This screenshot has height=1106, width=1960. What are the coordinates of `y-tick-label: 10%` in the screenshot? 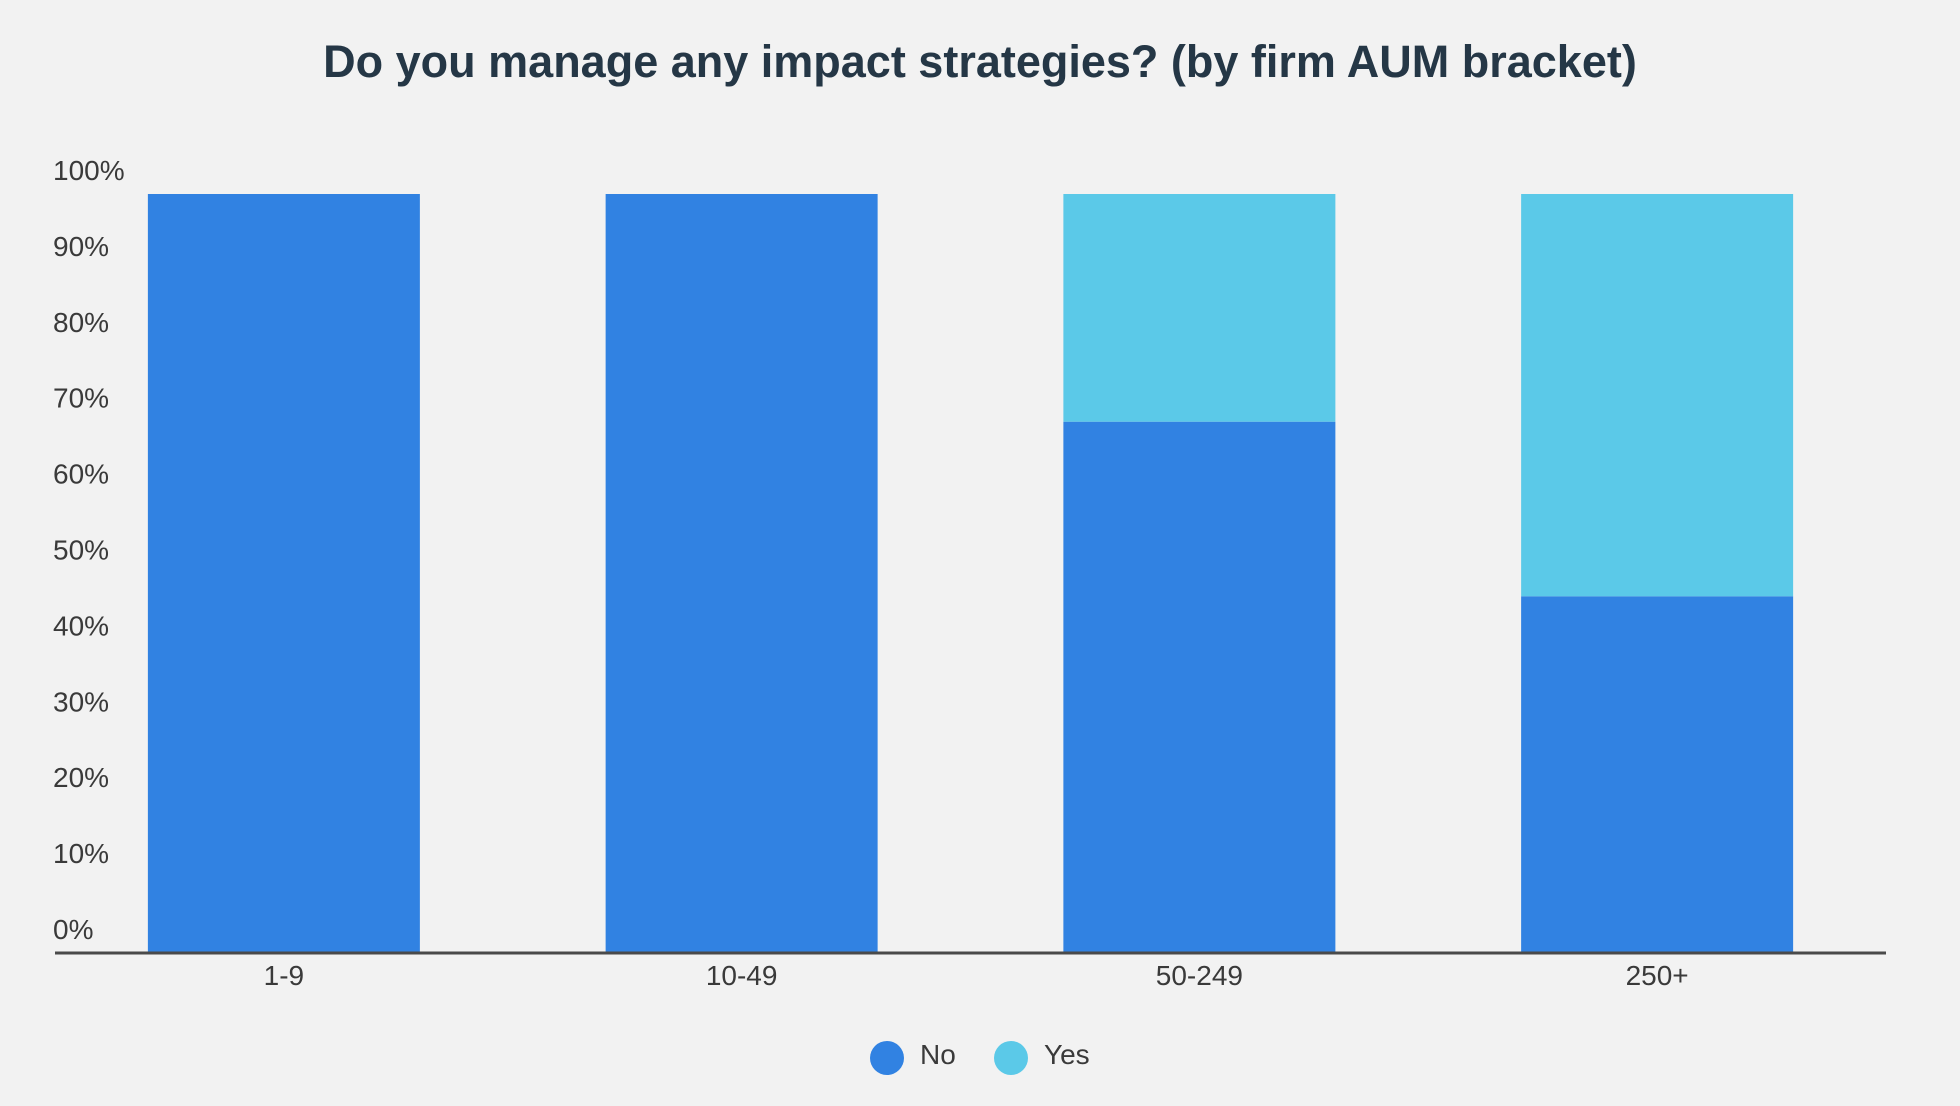 It's located at (81, 853).